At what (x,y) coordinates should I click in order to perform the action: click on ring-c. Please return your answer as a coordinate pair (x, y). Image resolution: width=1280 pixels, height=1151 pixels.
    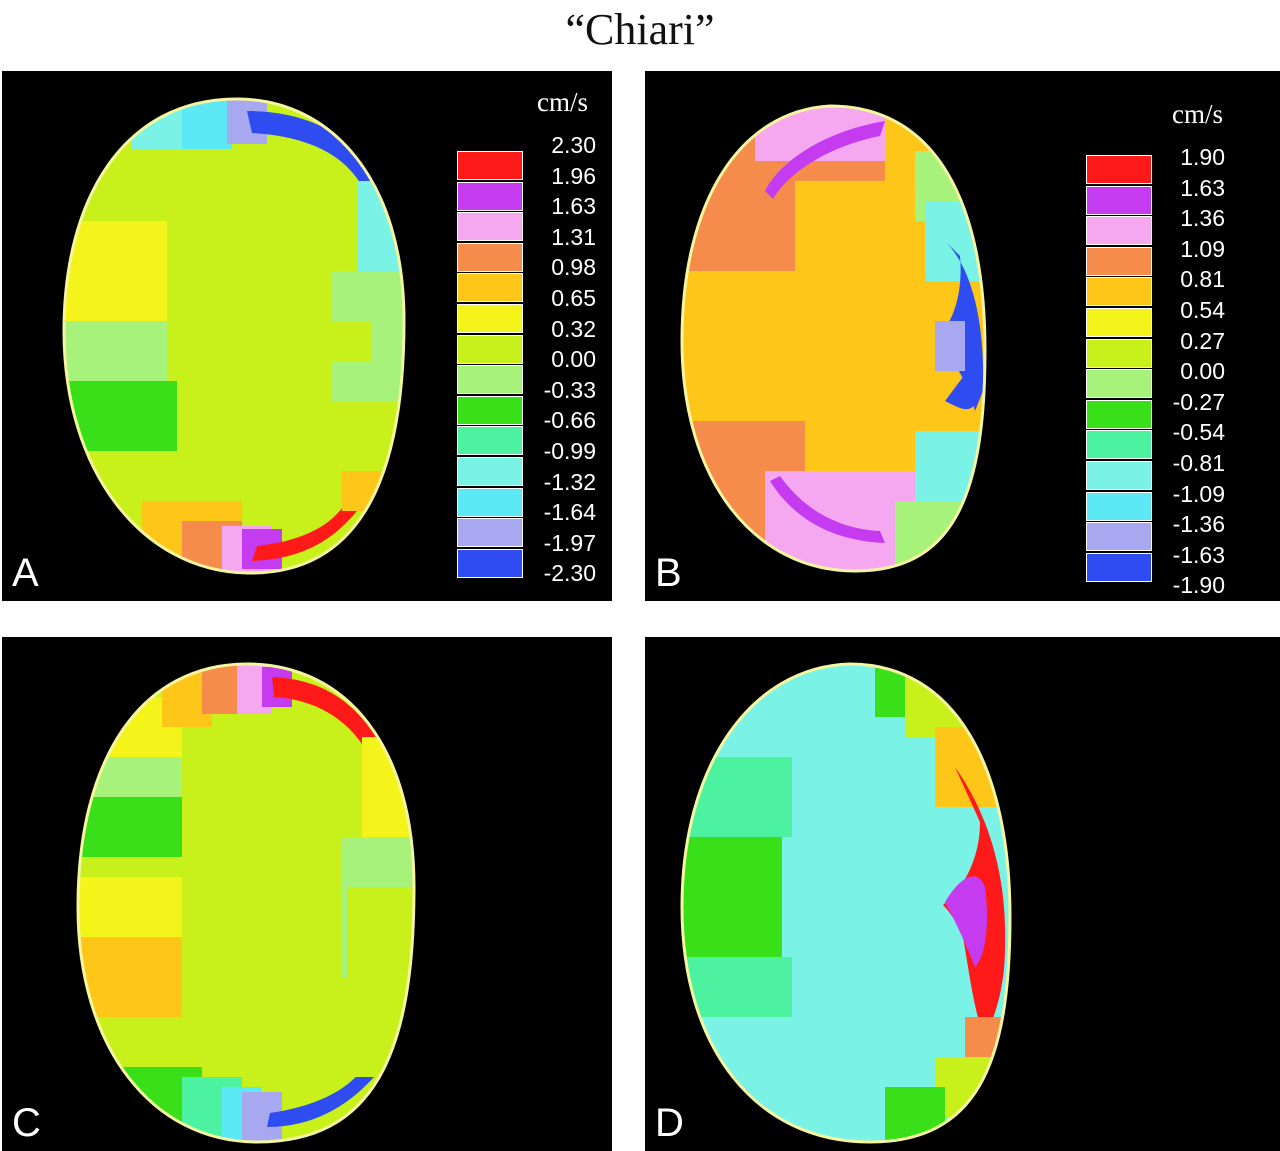
    Looking at the image, I should click on (246, 903).